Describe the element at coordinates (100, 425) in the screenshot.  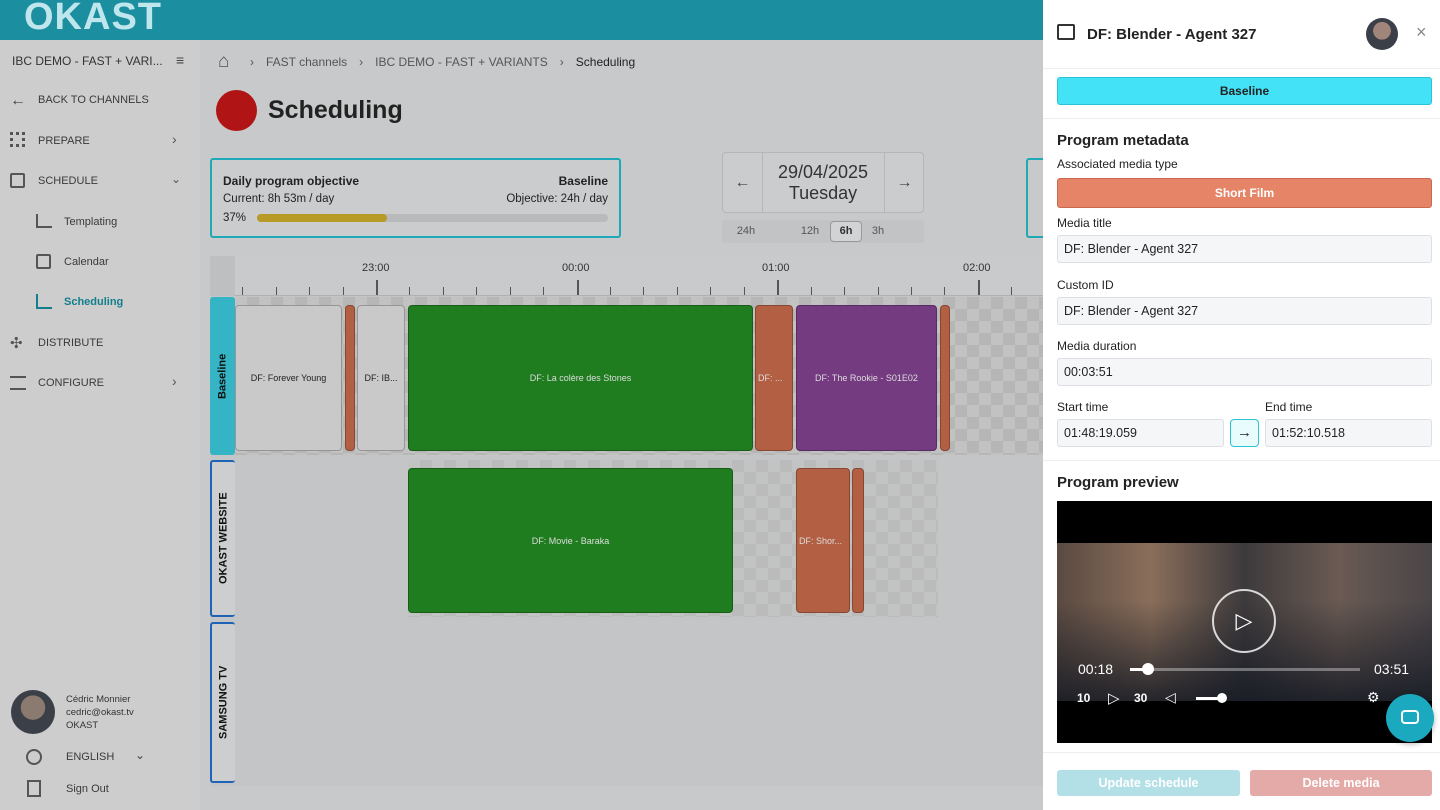
I see `sidebar: IBC DEMO - FAST + VARI... ≡` at that location.